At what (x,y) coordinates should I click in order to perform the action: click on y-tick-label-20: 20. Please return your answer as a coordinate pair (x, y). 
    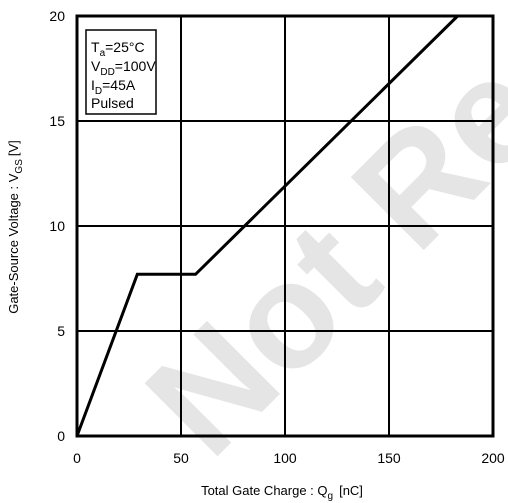
    Looking at the image, I should click on (57, 16).